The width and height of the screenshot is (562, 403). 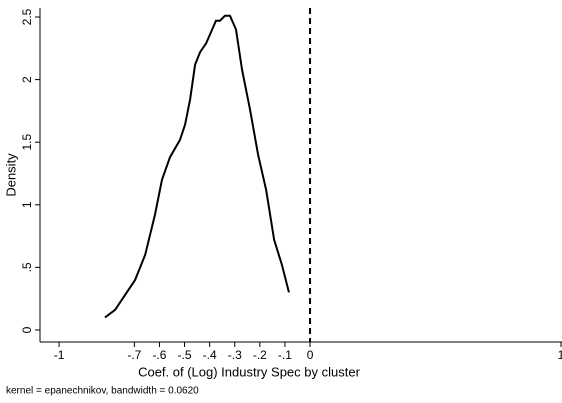 I want to click on y-tick-label: 2.5, so click(x=27, y=16).